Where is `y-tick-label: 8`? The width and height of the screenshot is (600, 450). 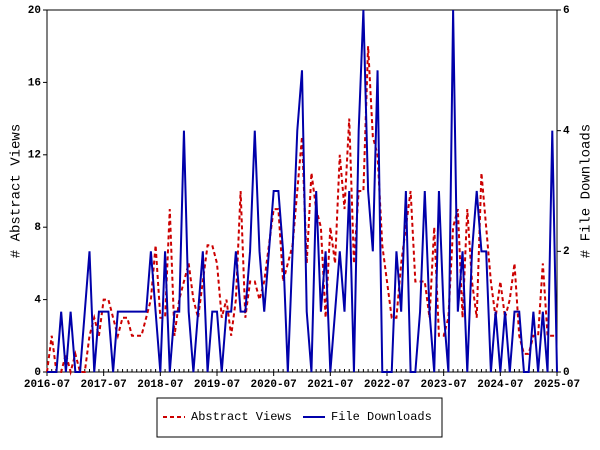
y-tick-label: 8 is located at coordinates (37, 228).